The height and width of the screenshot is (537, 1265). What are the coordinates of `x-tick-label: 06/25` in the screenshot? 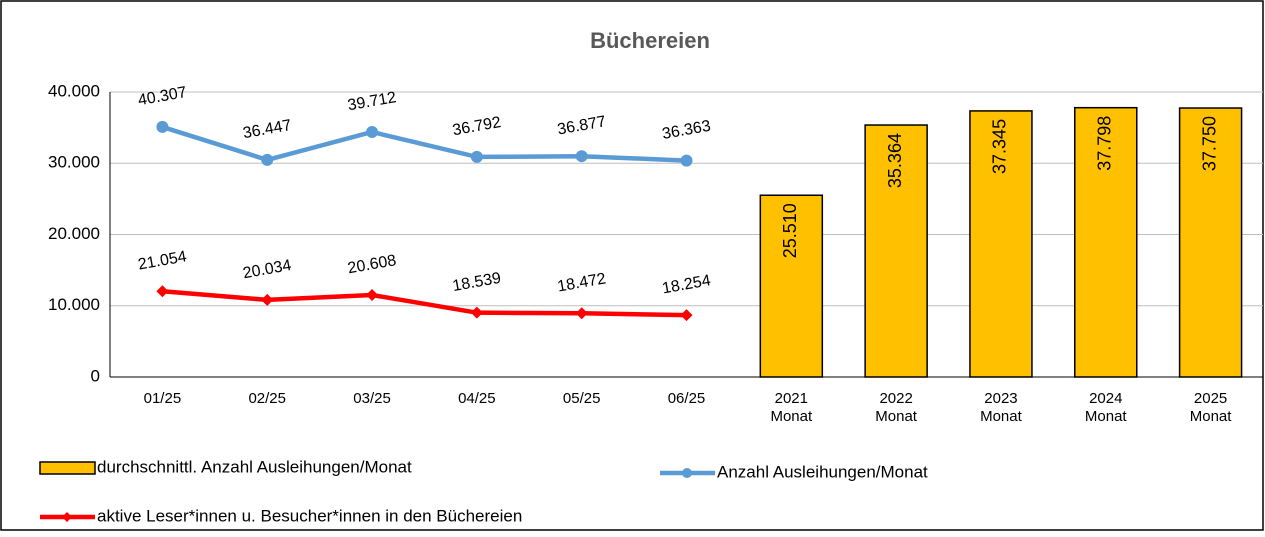 It's located at (687, 398).